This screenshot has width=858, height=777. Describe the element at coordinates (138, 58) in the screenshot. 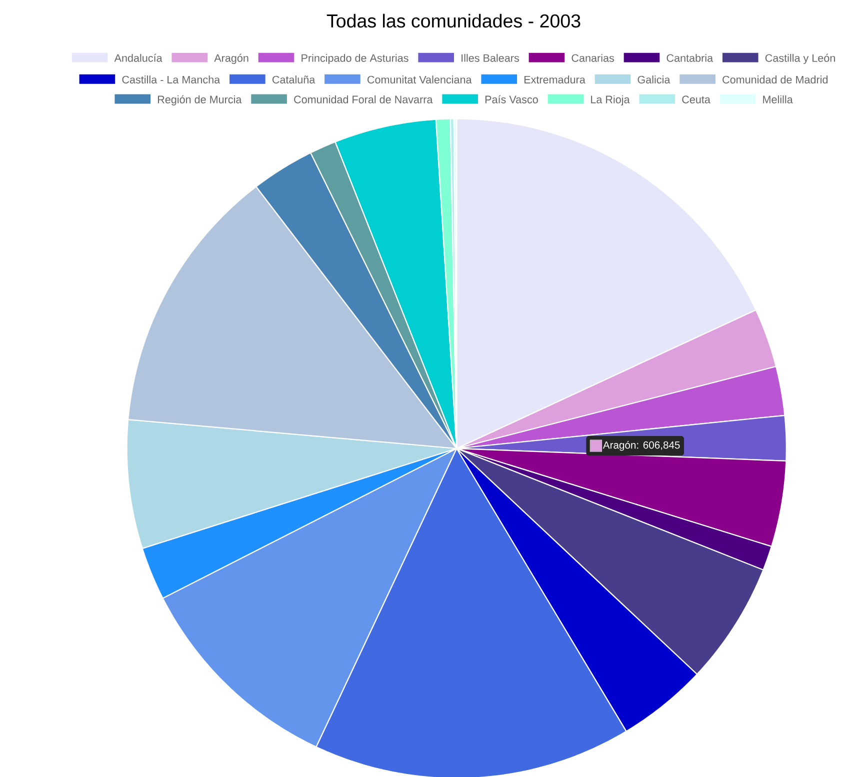

I see `legend-label: Andalucía` at that location.